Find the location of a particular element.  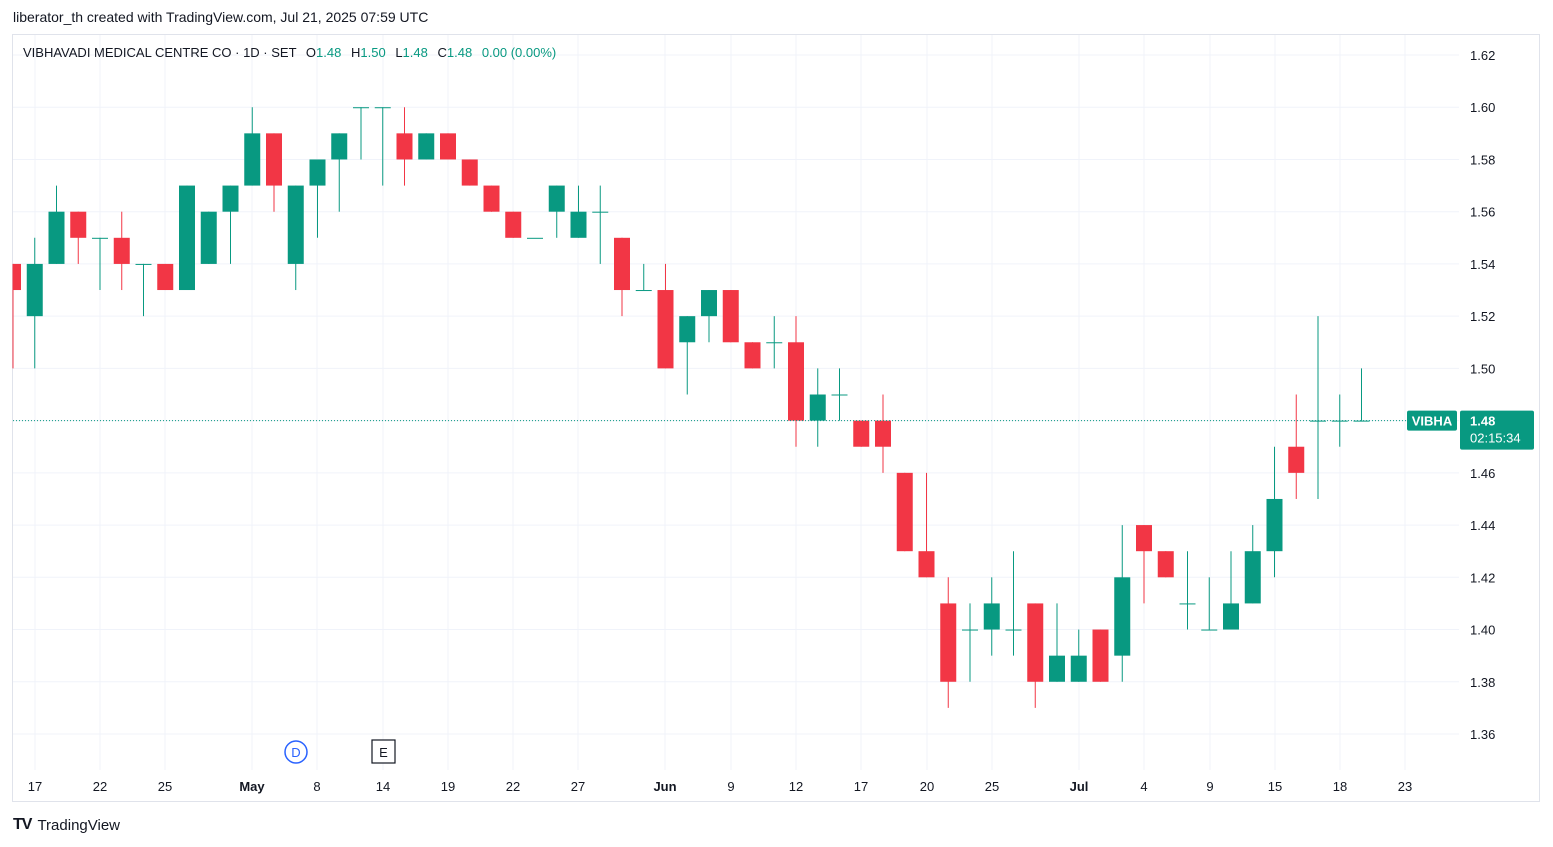

time-tick-label: 9 is located at coordinates (1209, 786).